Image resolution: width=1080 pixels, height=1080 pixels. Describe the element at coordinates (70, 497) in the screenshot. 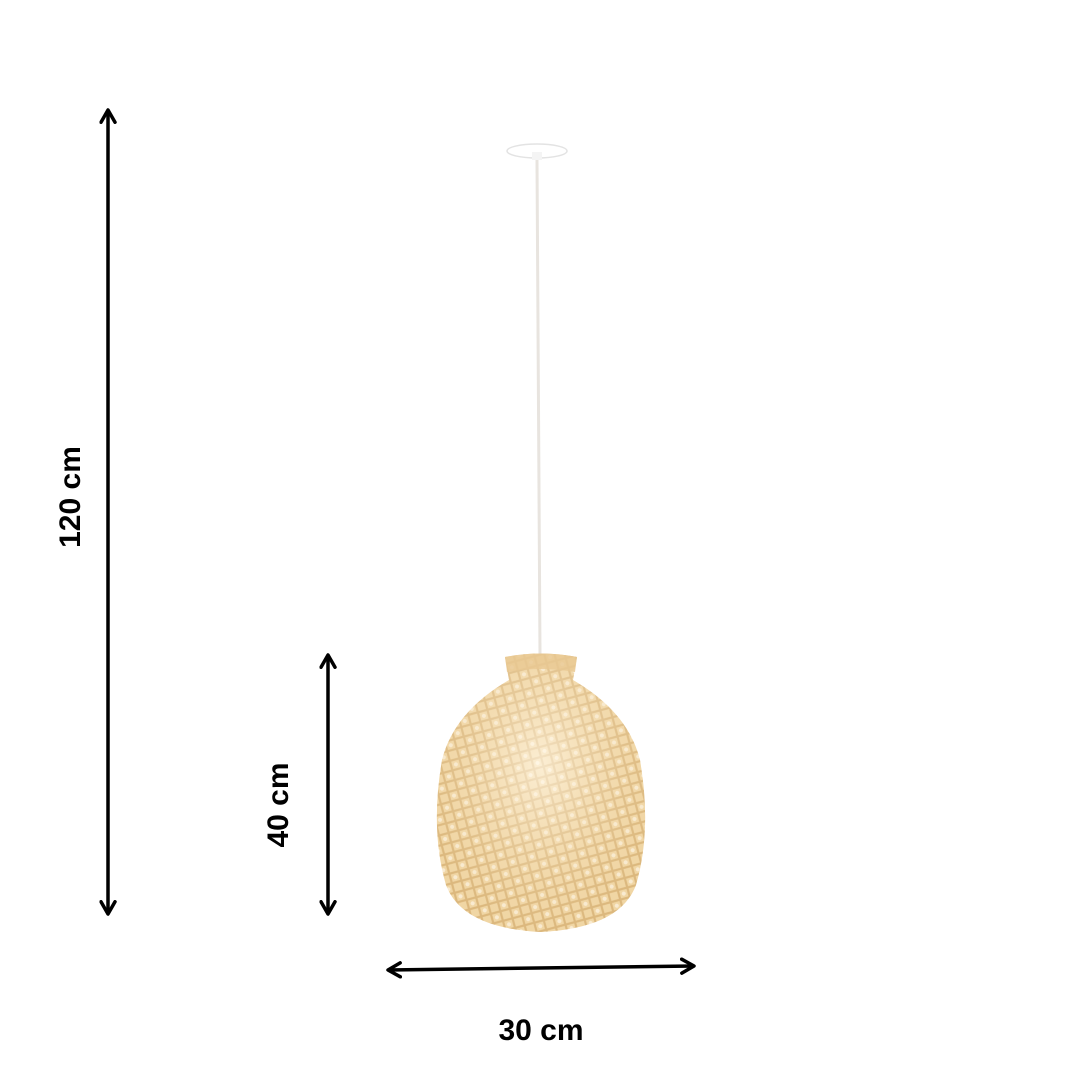

I see `total-height-label: 120 cm` at that location.